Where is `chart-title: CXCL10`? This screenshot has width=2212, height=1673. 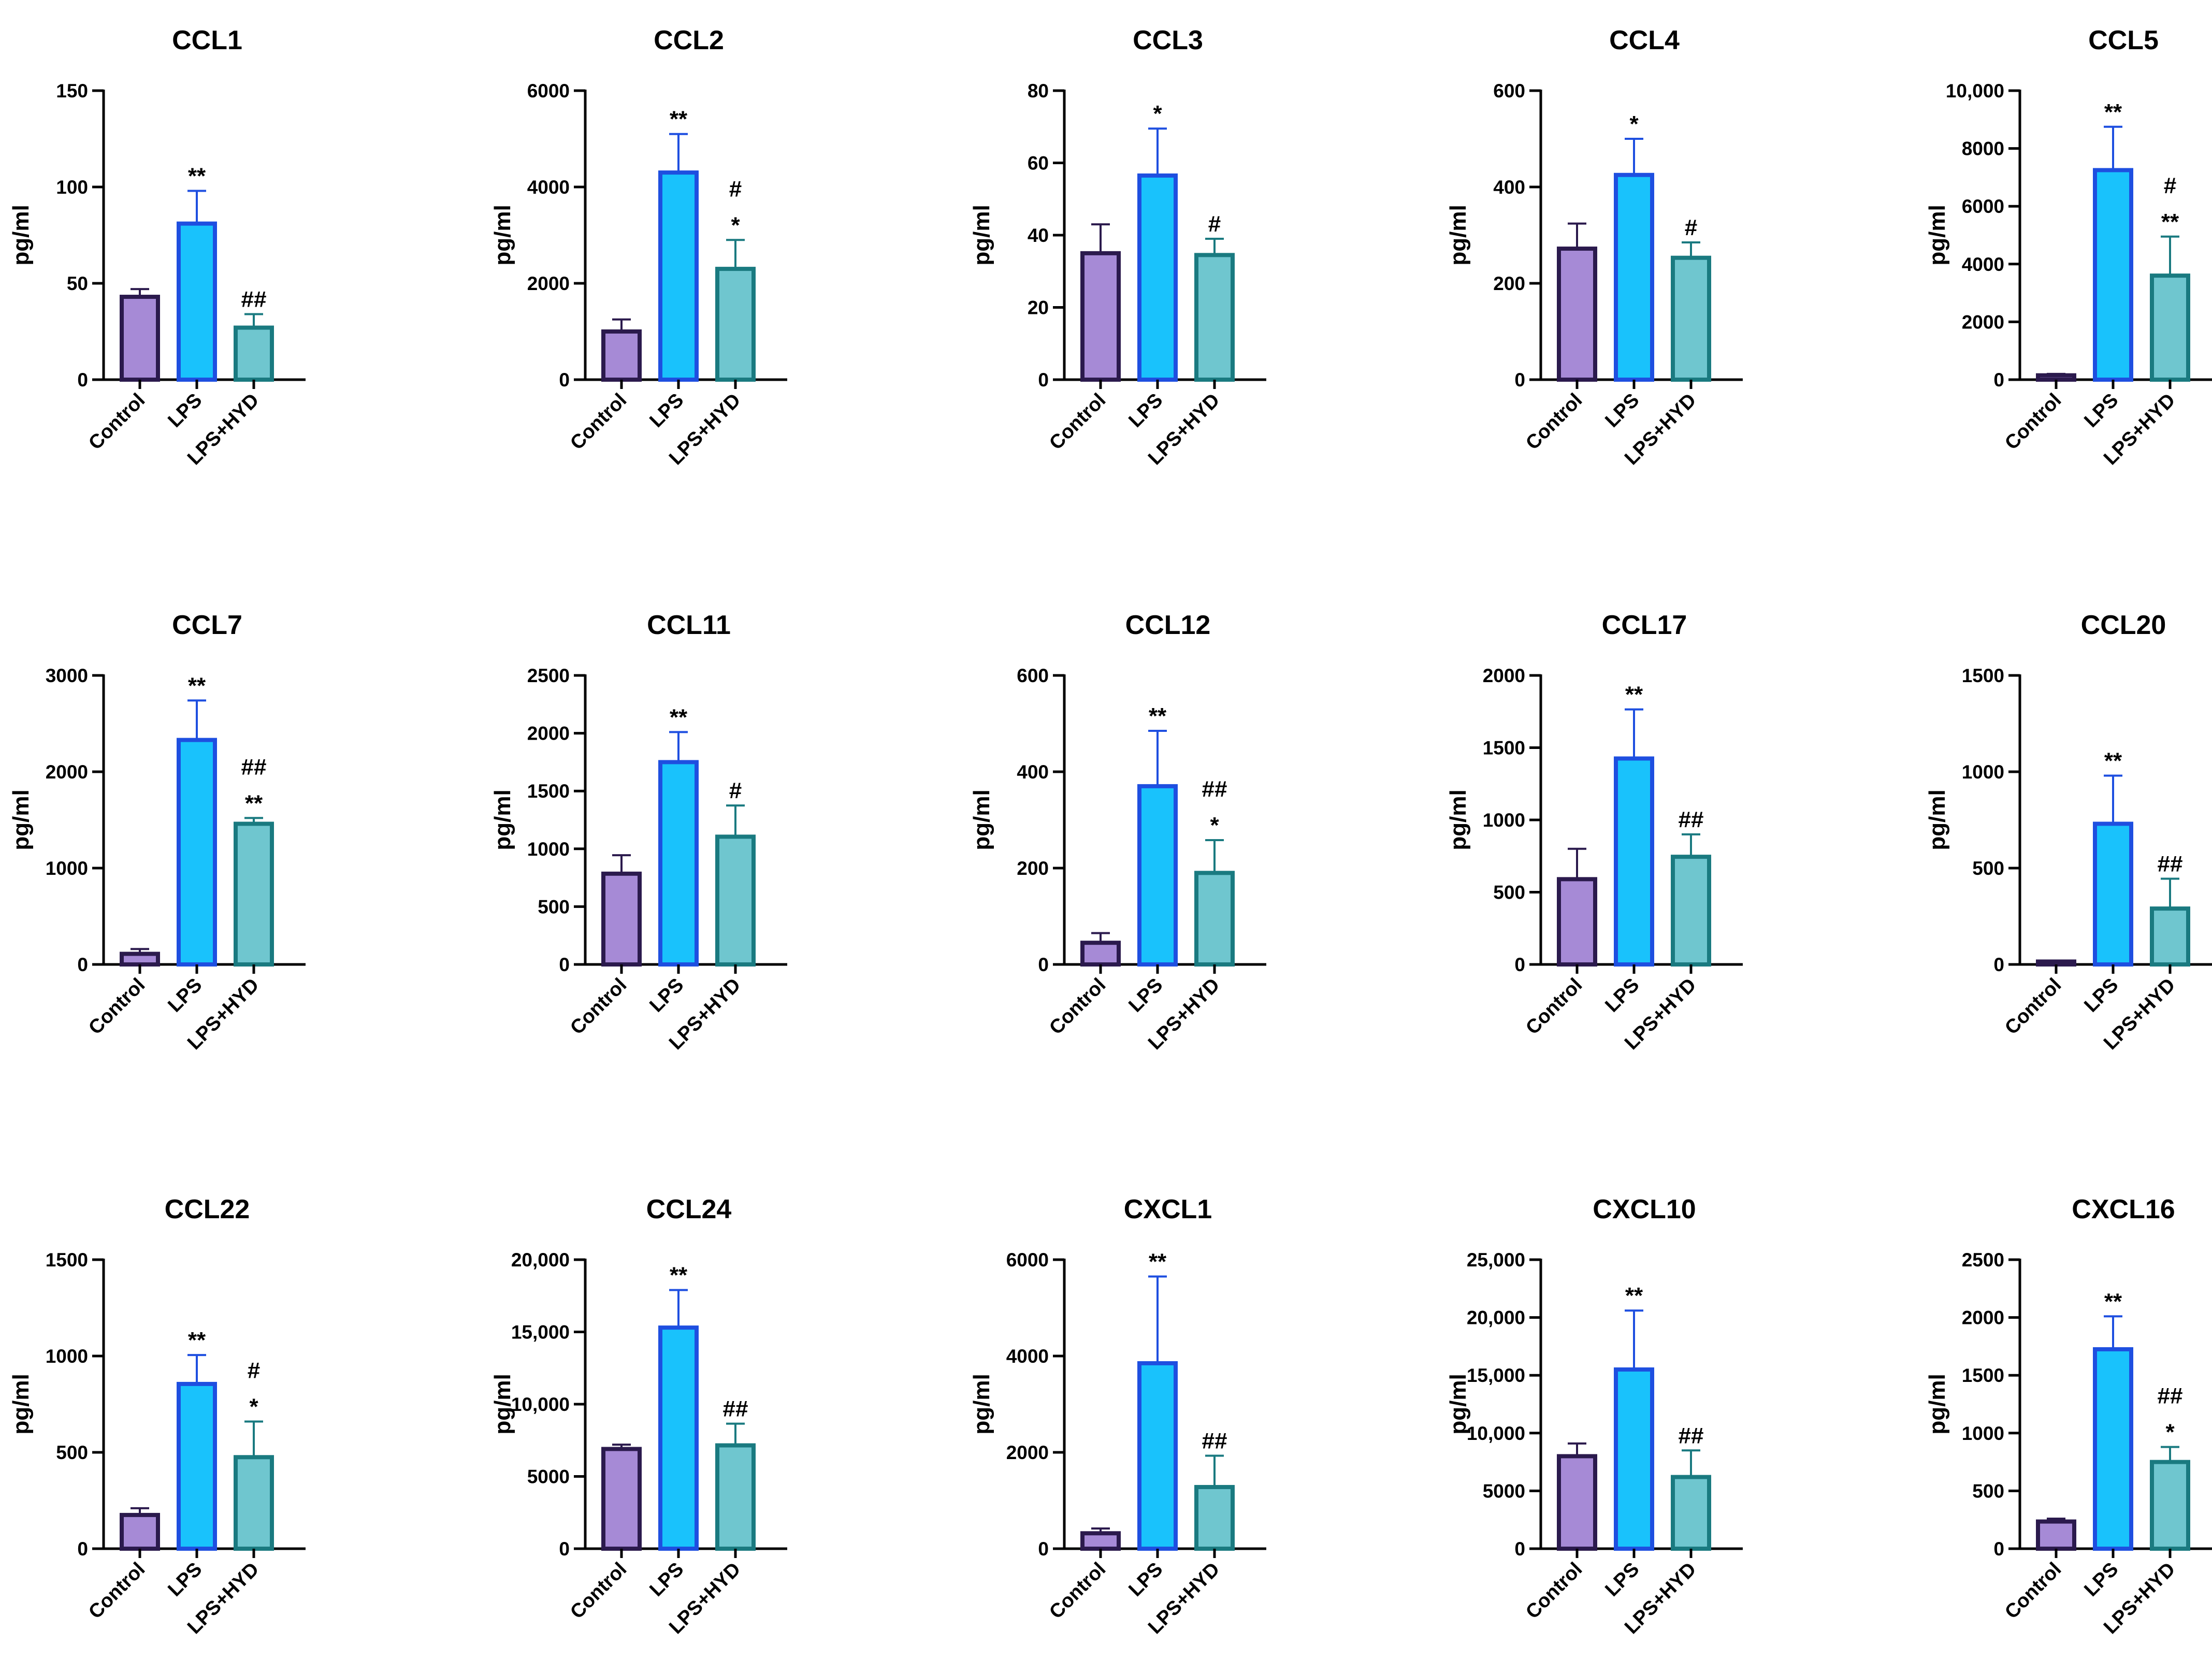 chart-title: CXCL10 is located at coordinates (1644, 1209).